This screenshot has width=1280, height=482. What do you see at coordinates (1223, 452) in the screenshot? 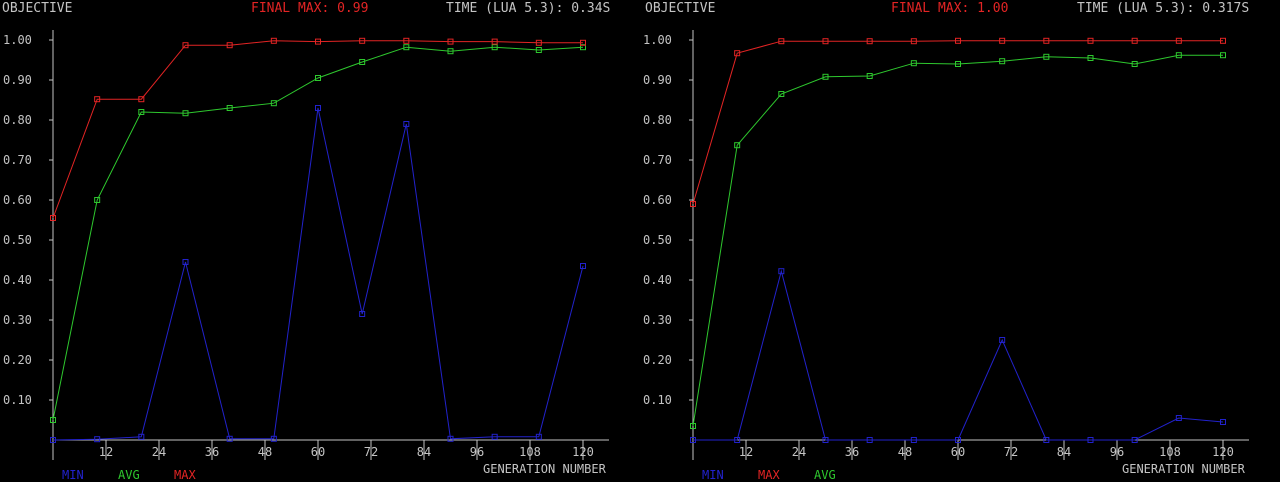
I see `x-tick-label: 120` at bounding box center [1223, 452].